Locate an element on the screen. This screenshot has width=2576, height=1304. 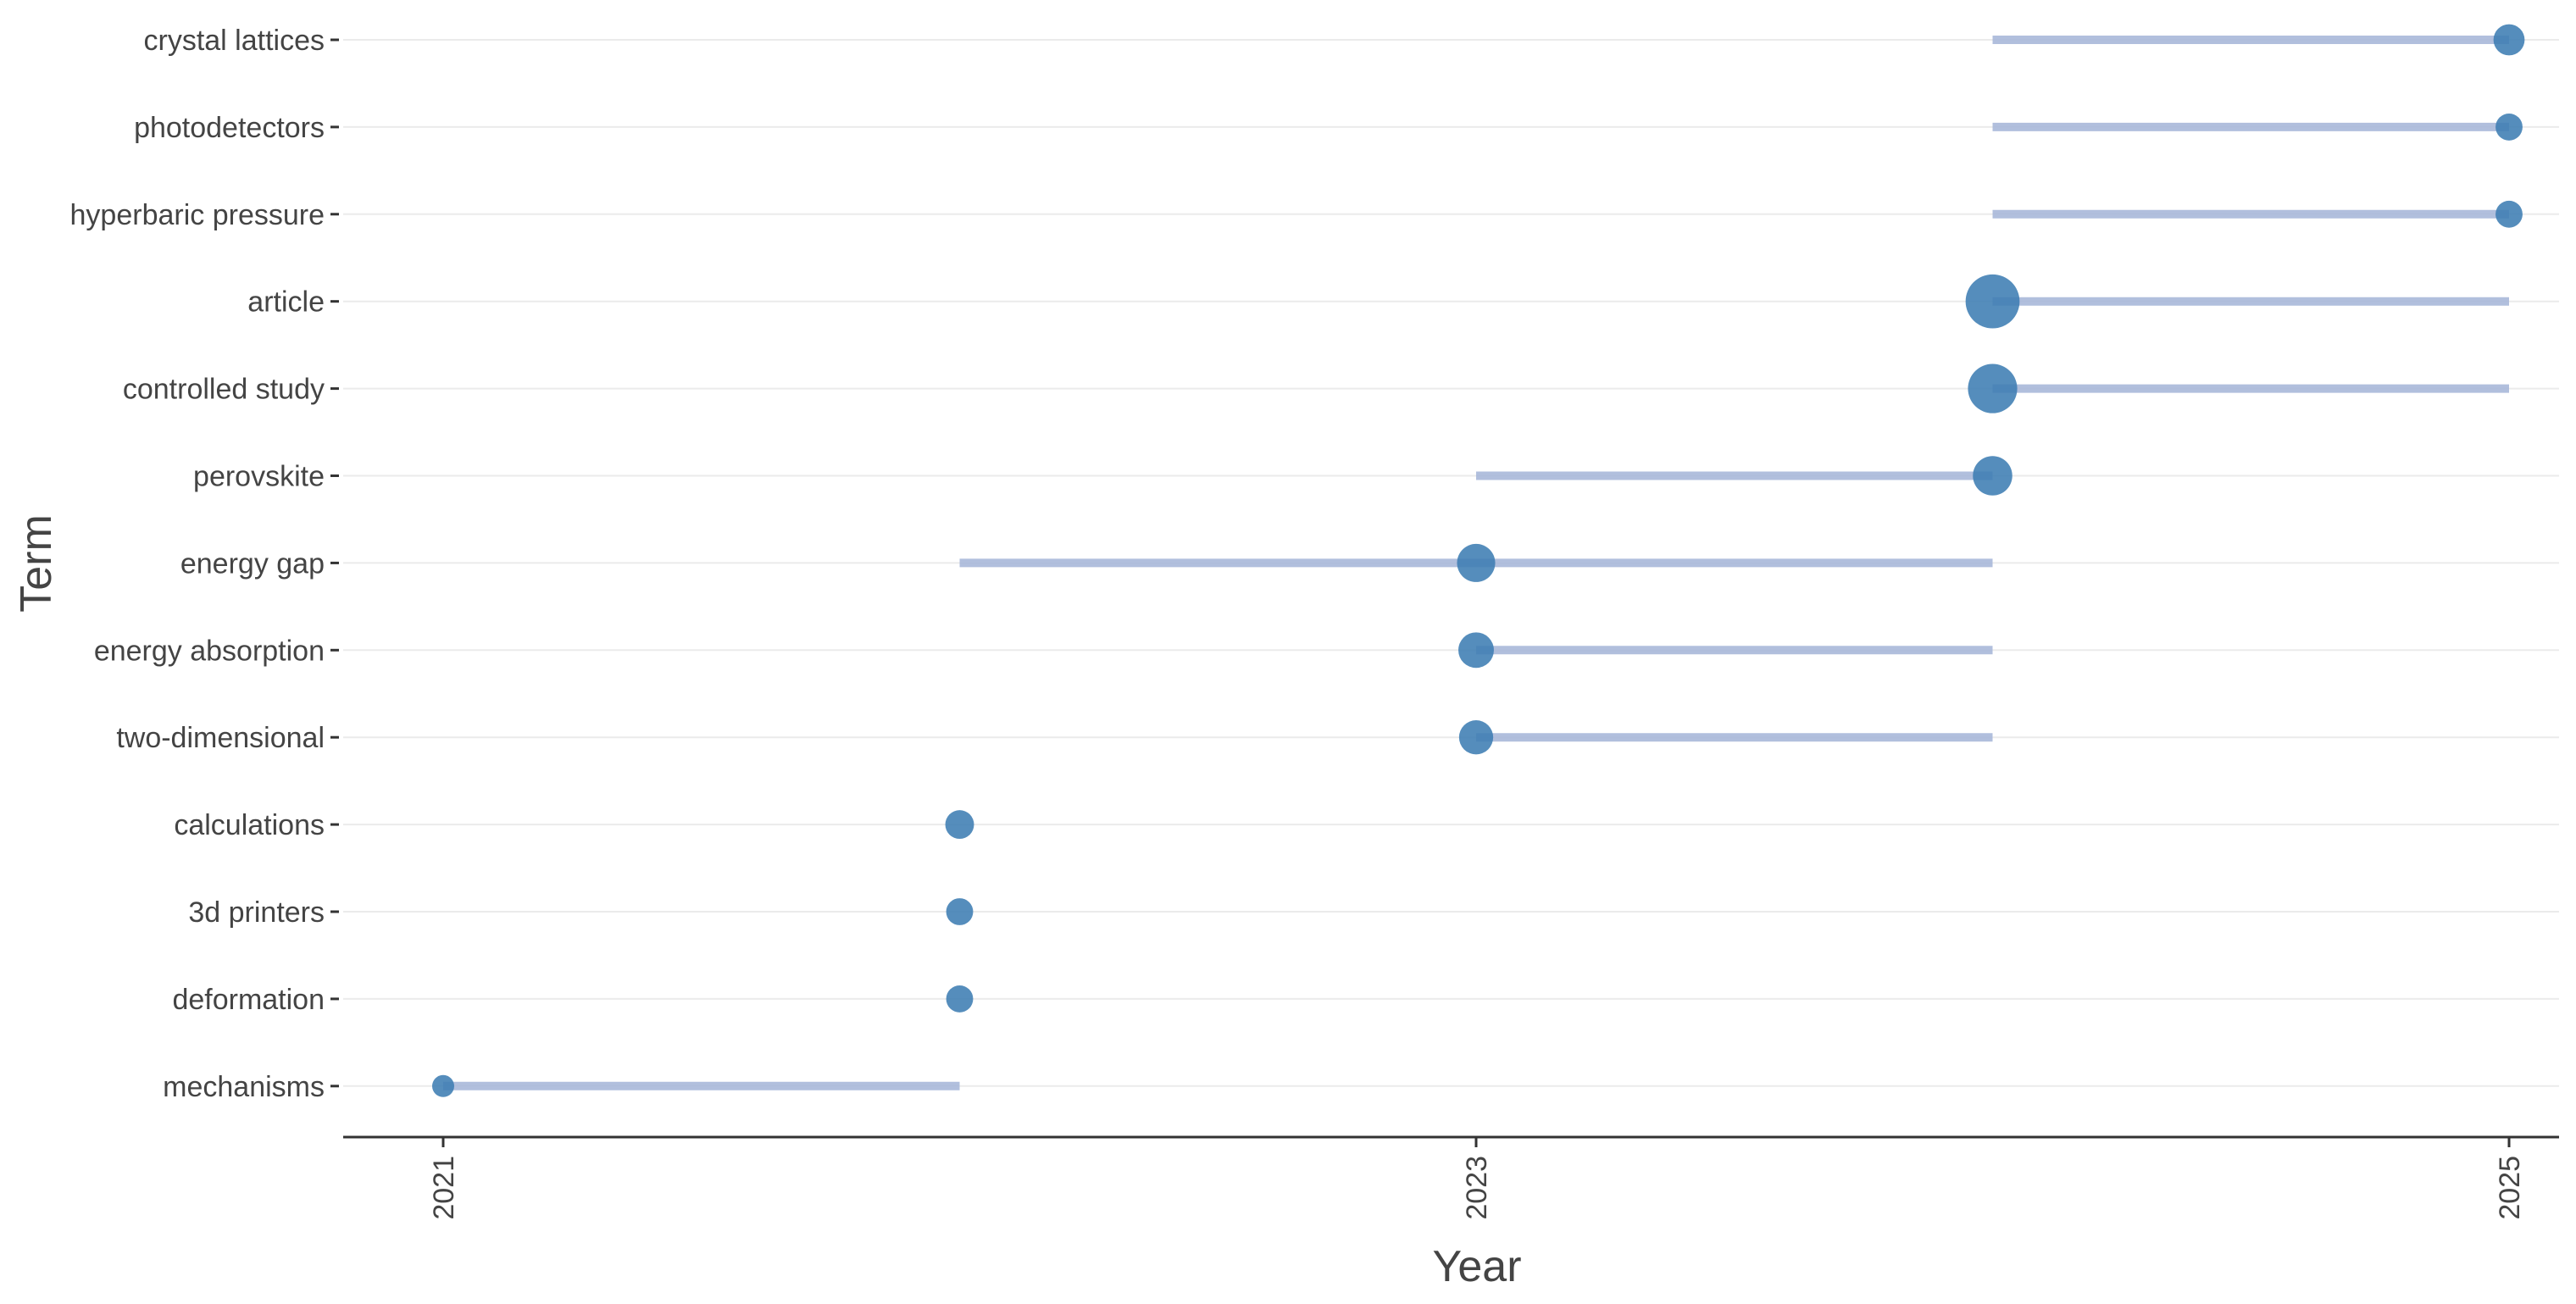
y-axis-title: Term is located at coordinates (36, 563).